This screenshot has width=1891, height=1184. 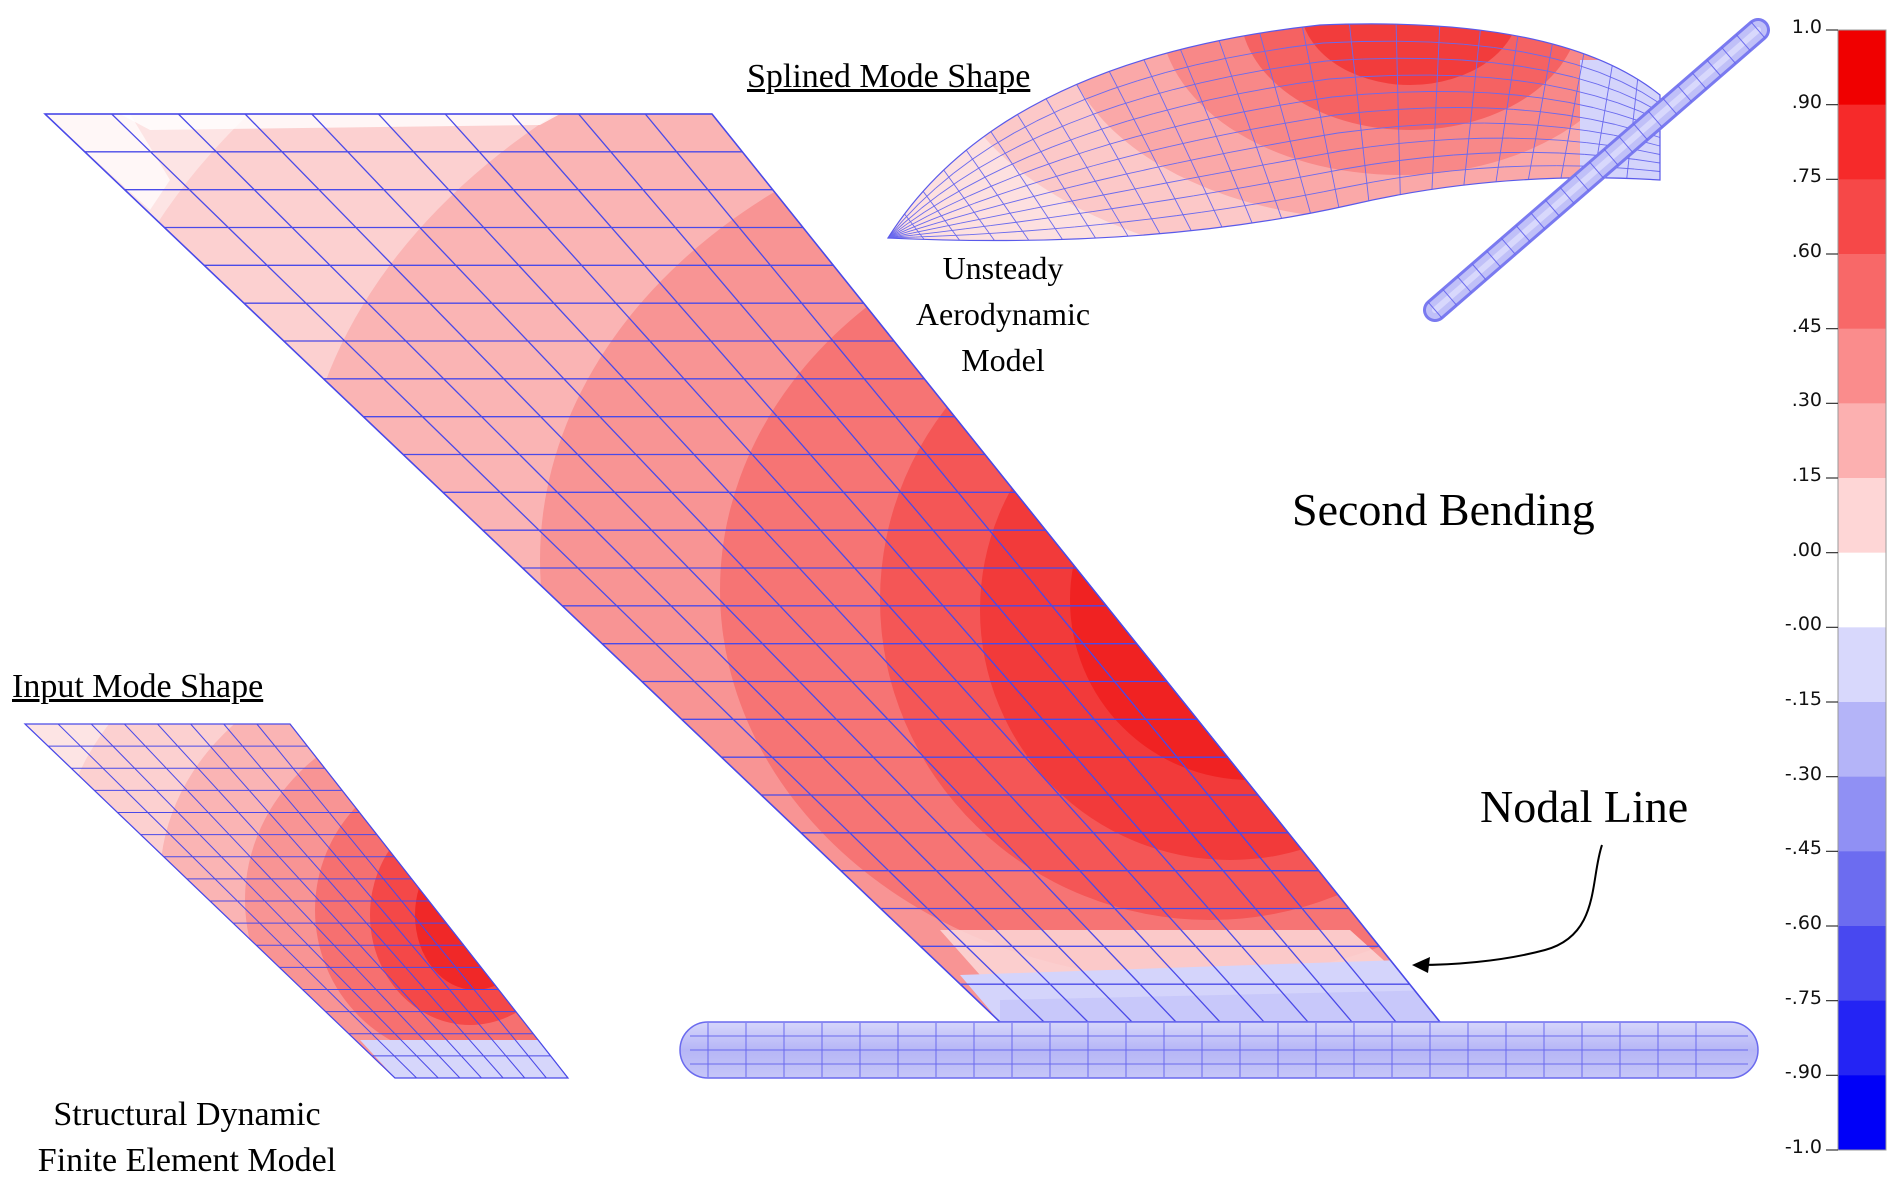 I want to click on scale-tick-label: -.15, so click(x=1803, y=699).